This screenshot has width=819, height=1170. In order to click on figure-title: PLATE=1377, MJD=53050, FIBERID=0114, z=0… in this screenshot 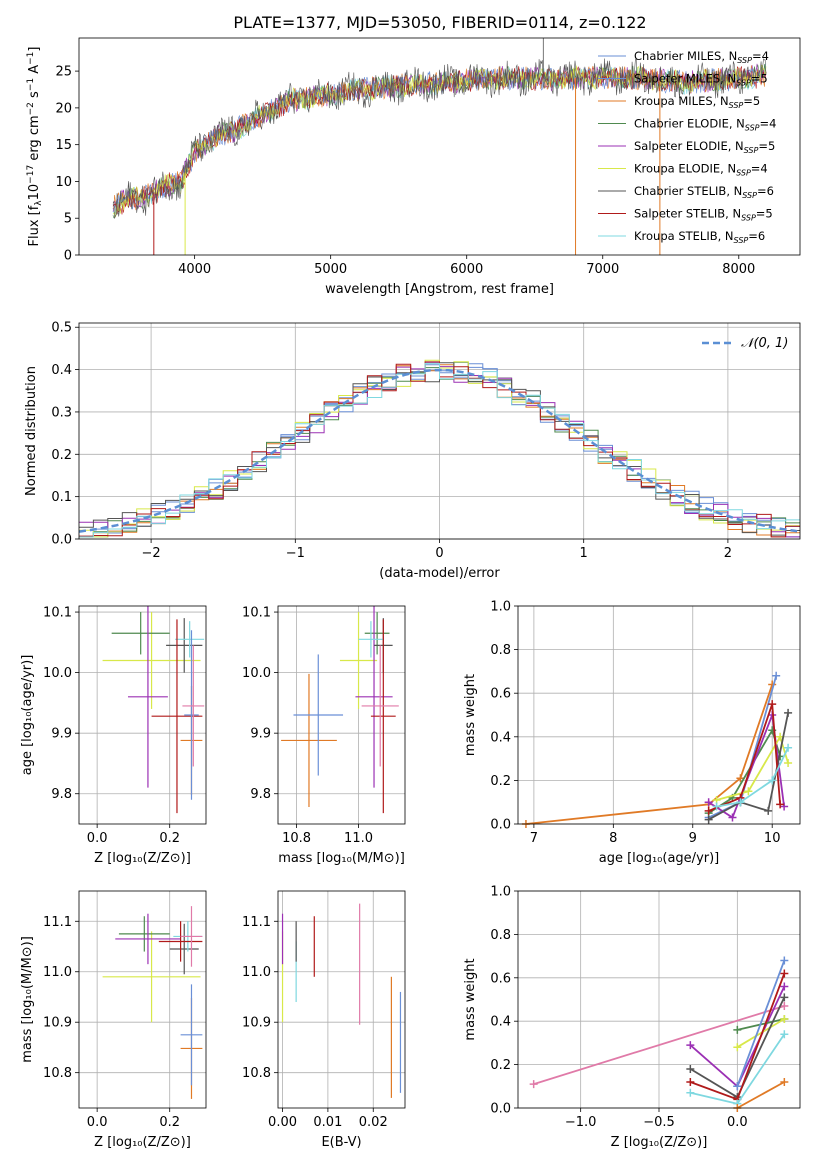, I will do `click(439, 22)`.